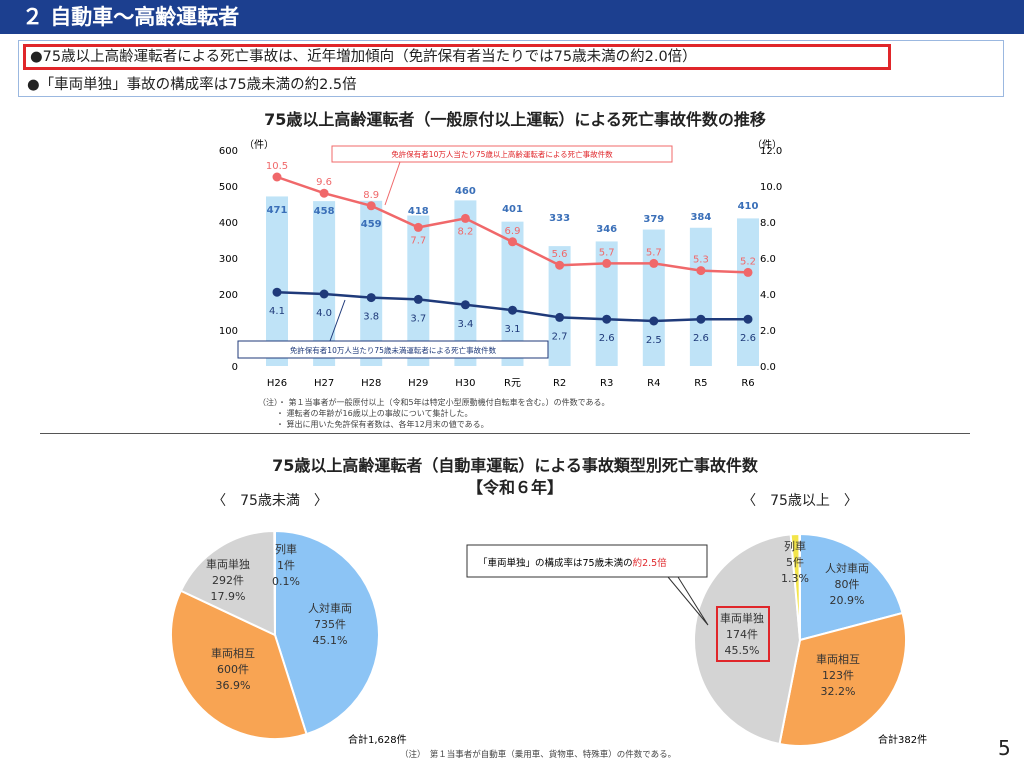 The image size is (1024, 764). Describe the element at coordinates (228, 580) in the screenshot. I see `pie-slice-label: 292件` at that location.